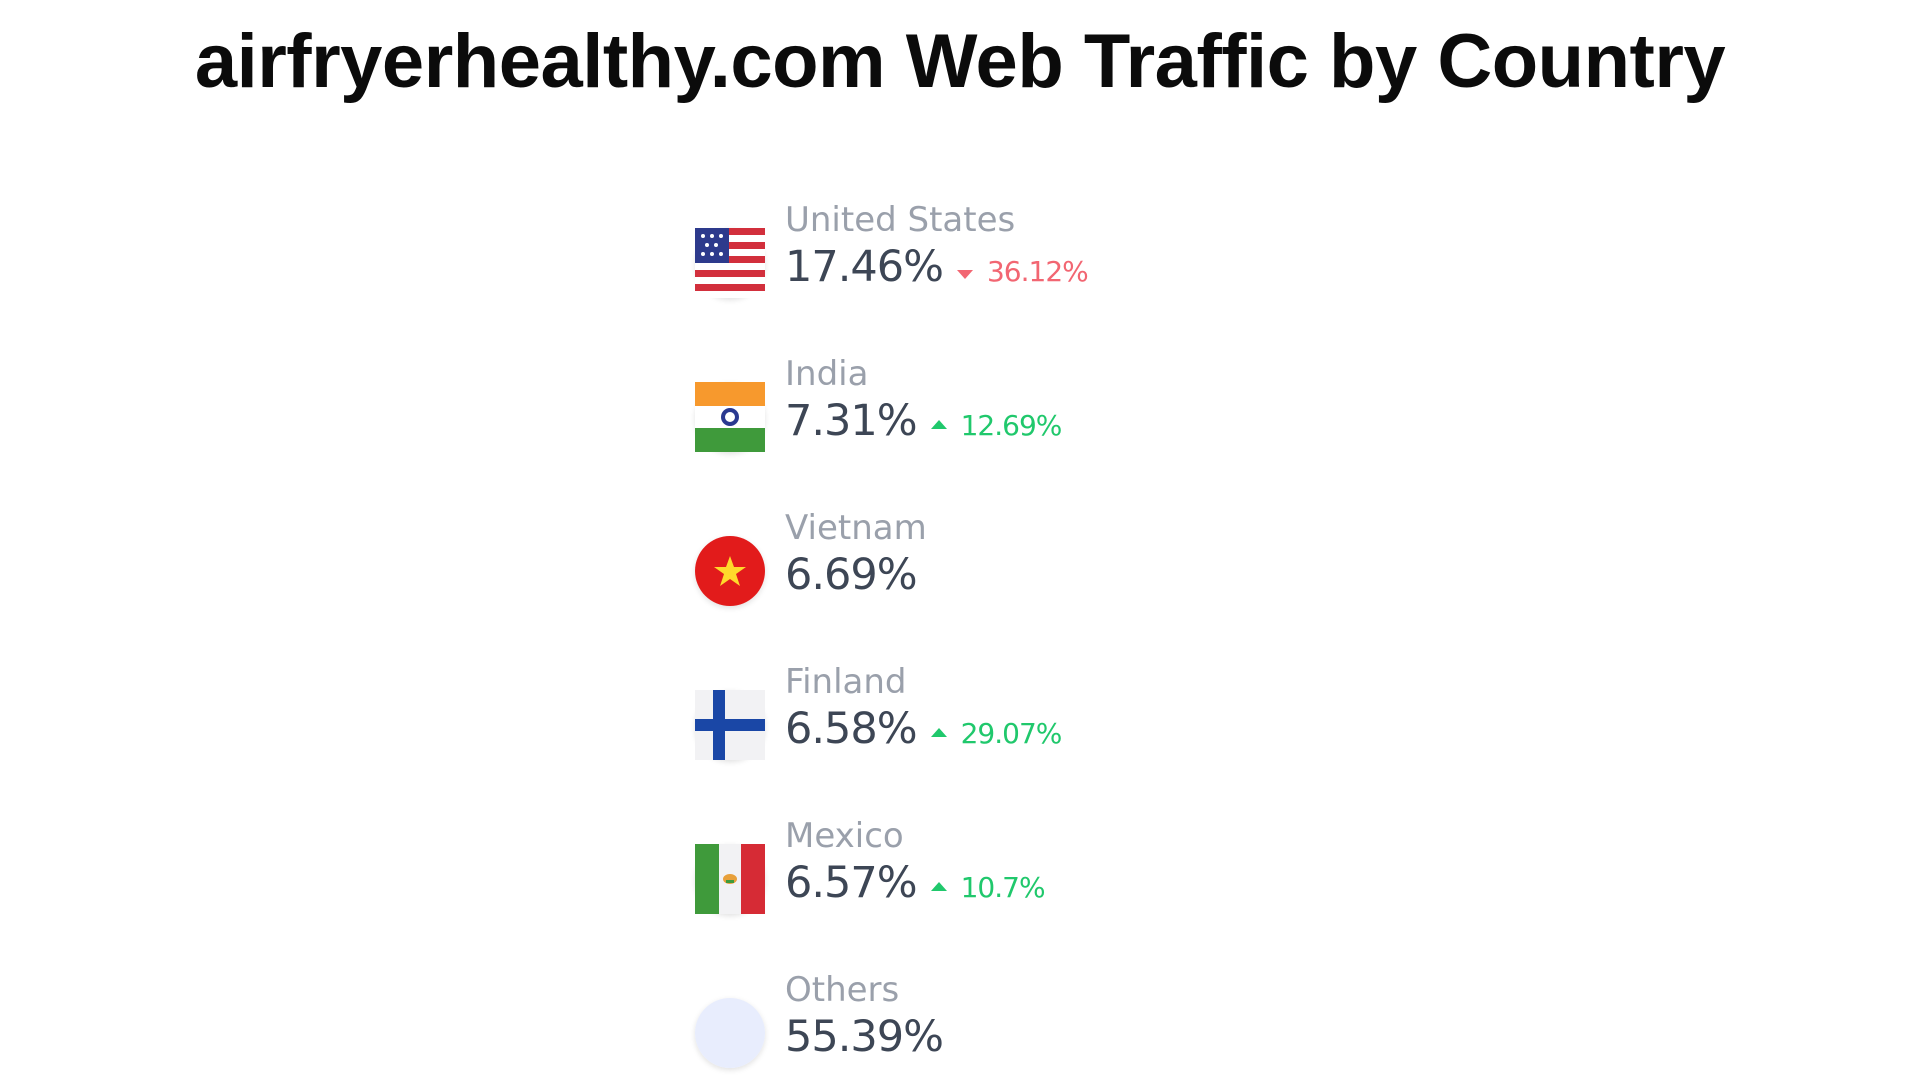 The image size is (1920, 1090). I want to click on traffic-share: 7.31%, so click(851, 421).